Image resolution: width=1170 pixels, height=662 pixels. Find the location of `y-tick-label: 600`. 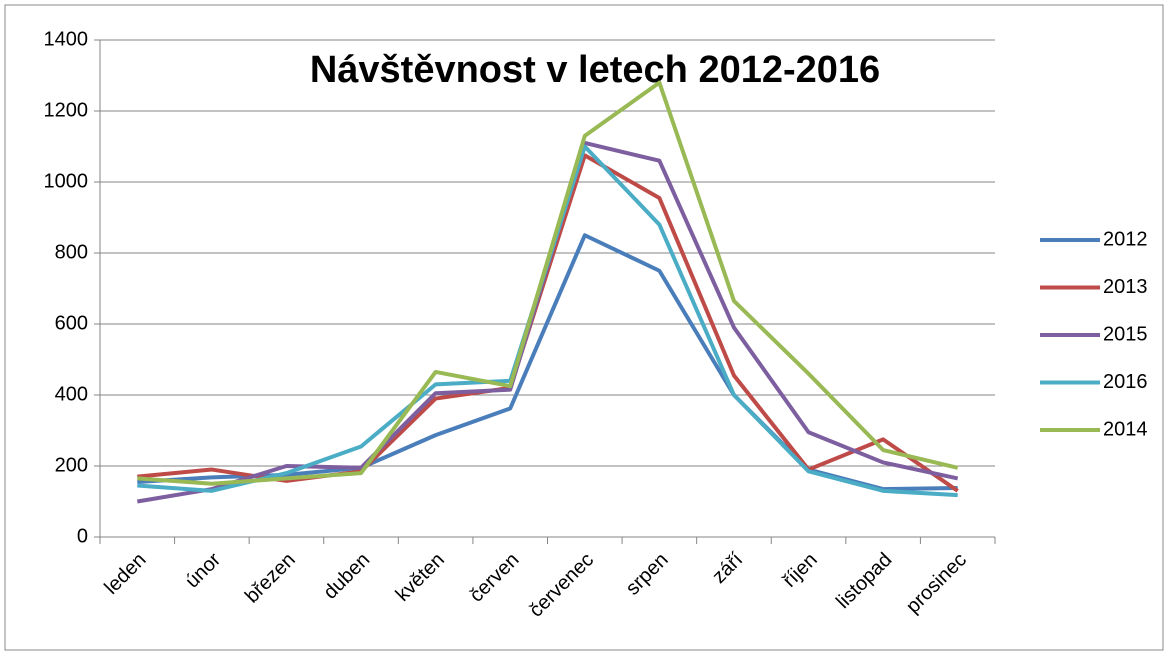

y-tick-label: 600 is located at coordinates (71, 323).